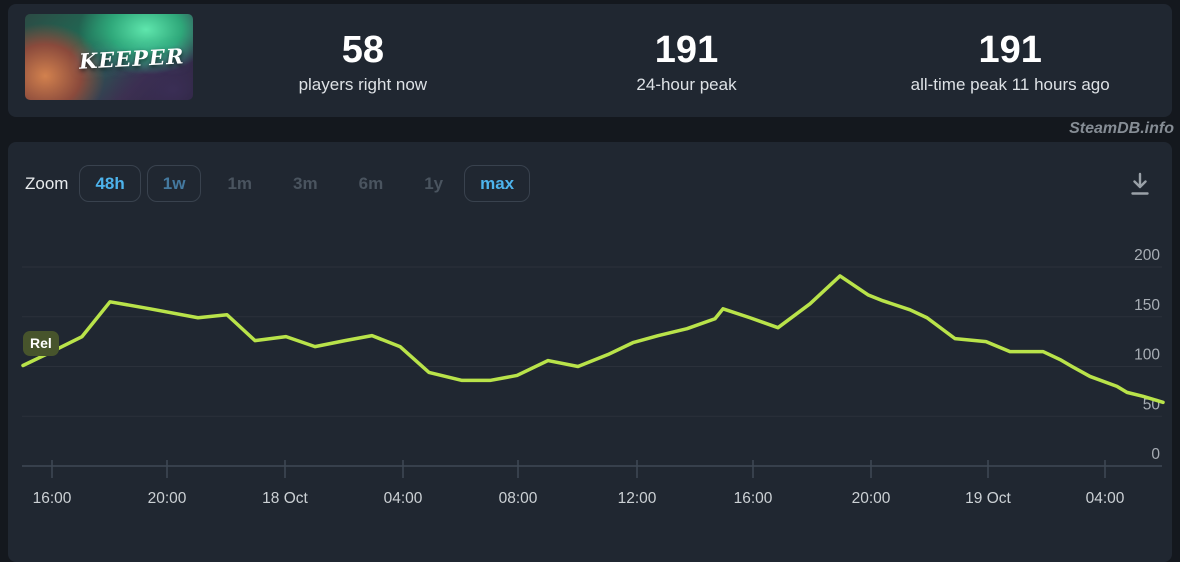  What do you see at coordinates (433, 183) in the screenshot?
I see `zoom-range-1y: 1y` at bounding box center [433, 183].